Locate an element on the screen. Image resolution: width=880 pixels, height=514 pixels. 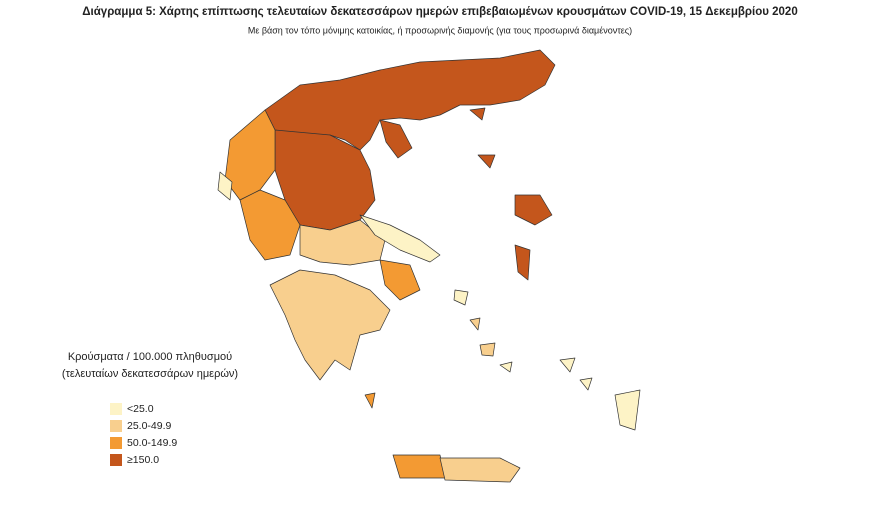
legend-label: 25.0-49.9 is located at coordinates (149, 426).